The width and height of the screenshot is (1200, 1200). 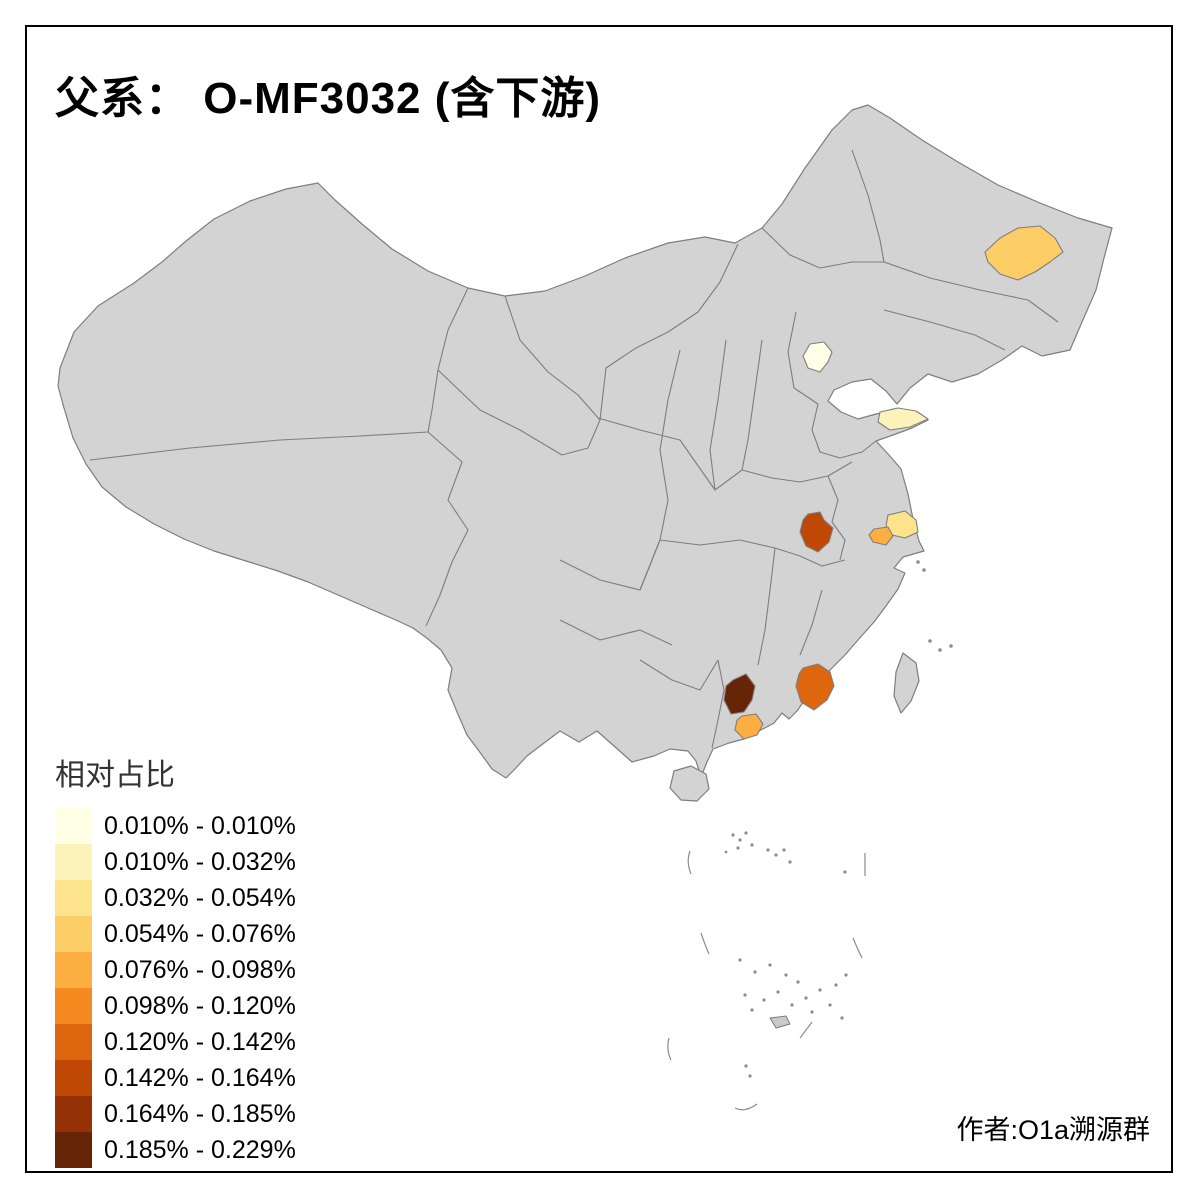 I want to click on map-region-guangdong-southwest, so click(x=749, y=726).